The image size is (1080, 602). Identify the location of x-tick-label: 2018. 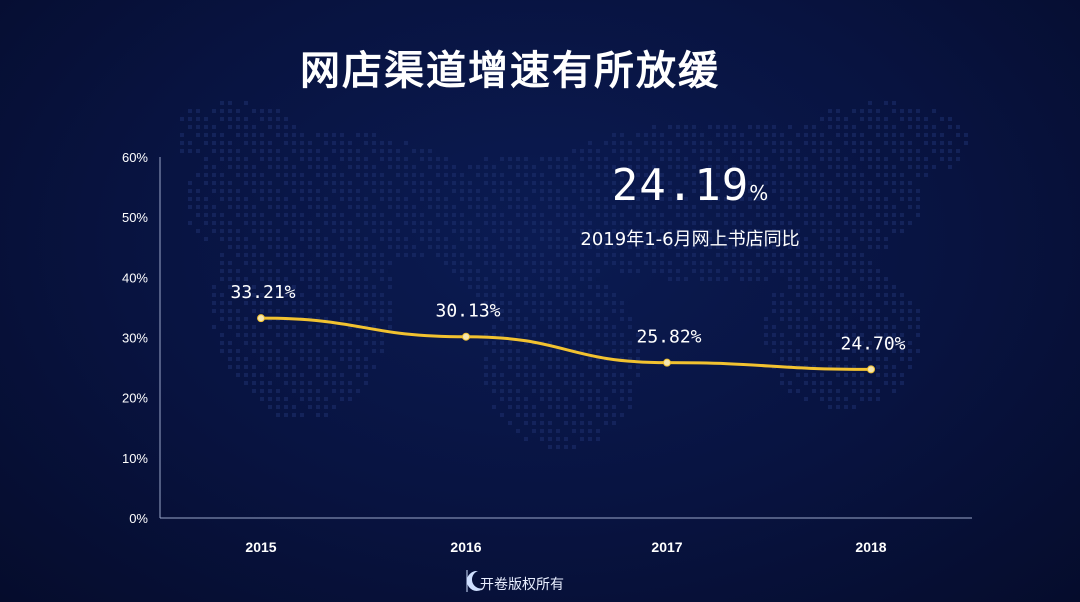
(870, 547).